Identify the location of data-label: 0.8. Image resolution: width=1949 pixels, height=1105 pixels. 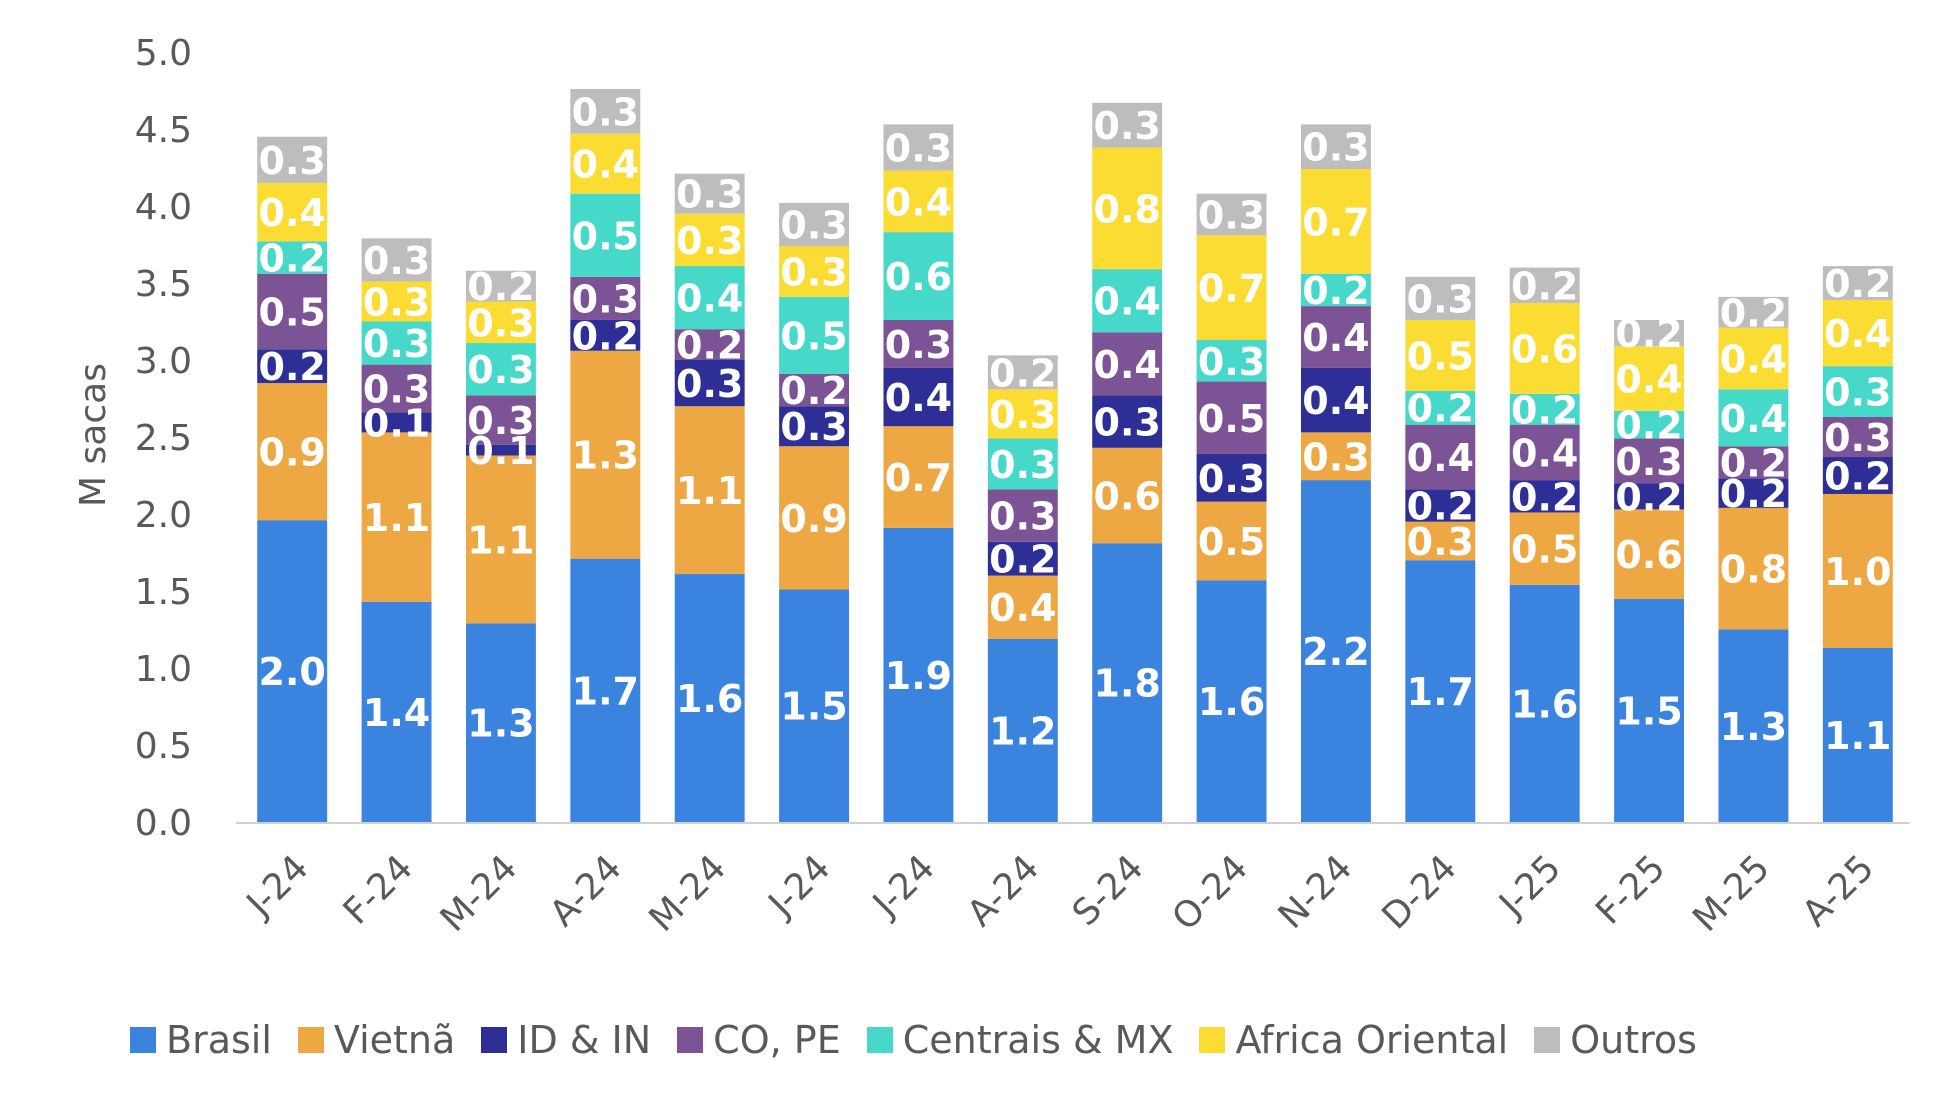
(1753, 570).